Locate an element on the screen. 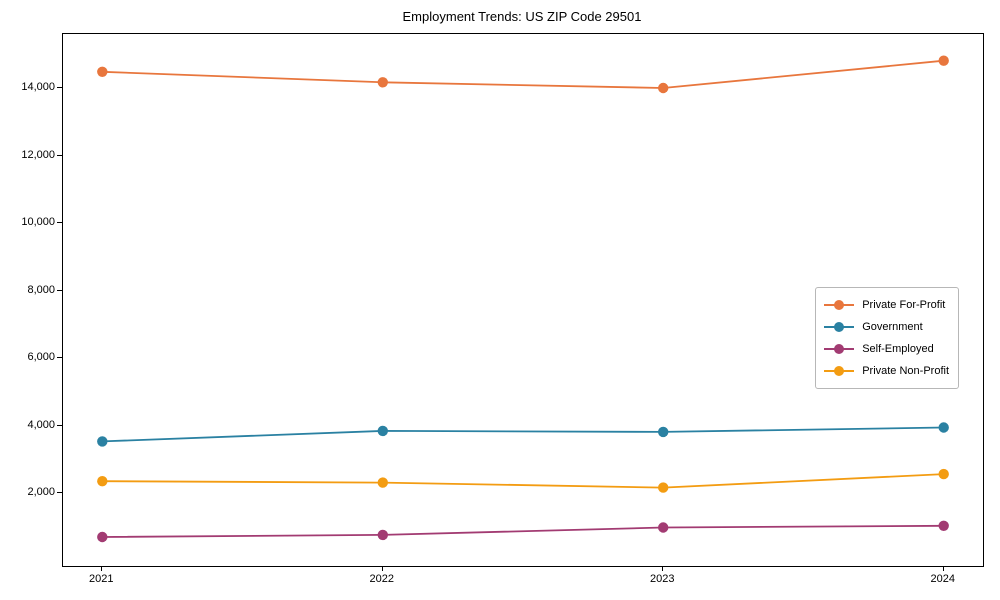 The image size is (1000, 600). legend-item: Private For-Profit is located at coordinates (886, 305).